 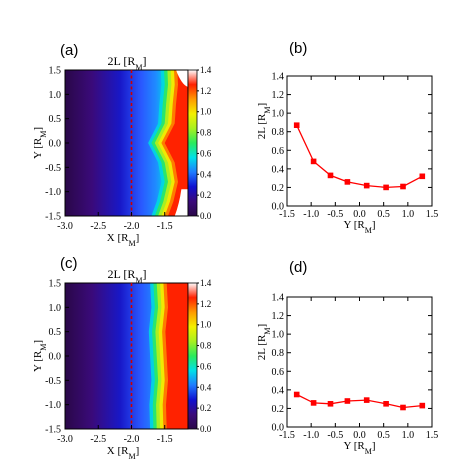 What do you see at coordinates (359, 156) in the screenshot?
I see `series-line` at bounding box center [359, 156].